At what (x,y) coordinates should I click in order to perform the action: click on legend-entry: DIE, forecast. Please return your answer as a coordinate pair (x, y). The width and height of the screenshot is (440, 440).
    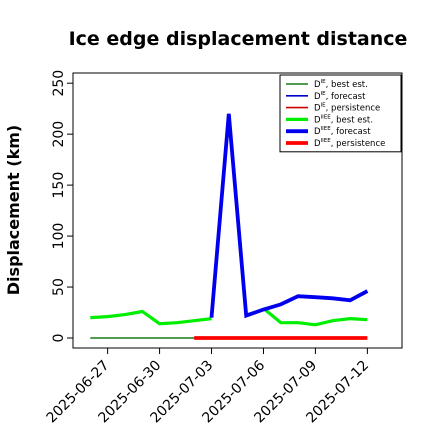
    Looking at the image, I should click on (340, 96).